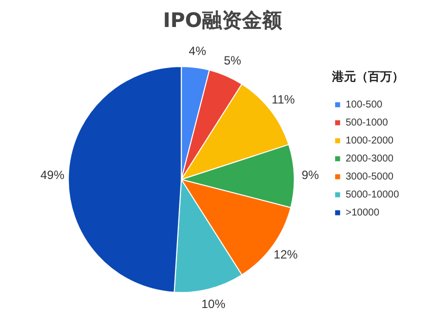 The height and width of the screenshot is (325, 423). I want to click on data-label: 4%, so click(197, 51).